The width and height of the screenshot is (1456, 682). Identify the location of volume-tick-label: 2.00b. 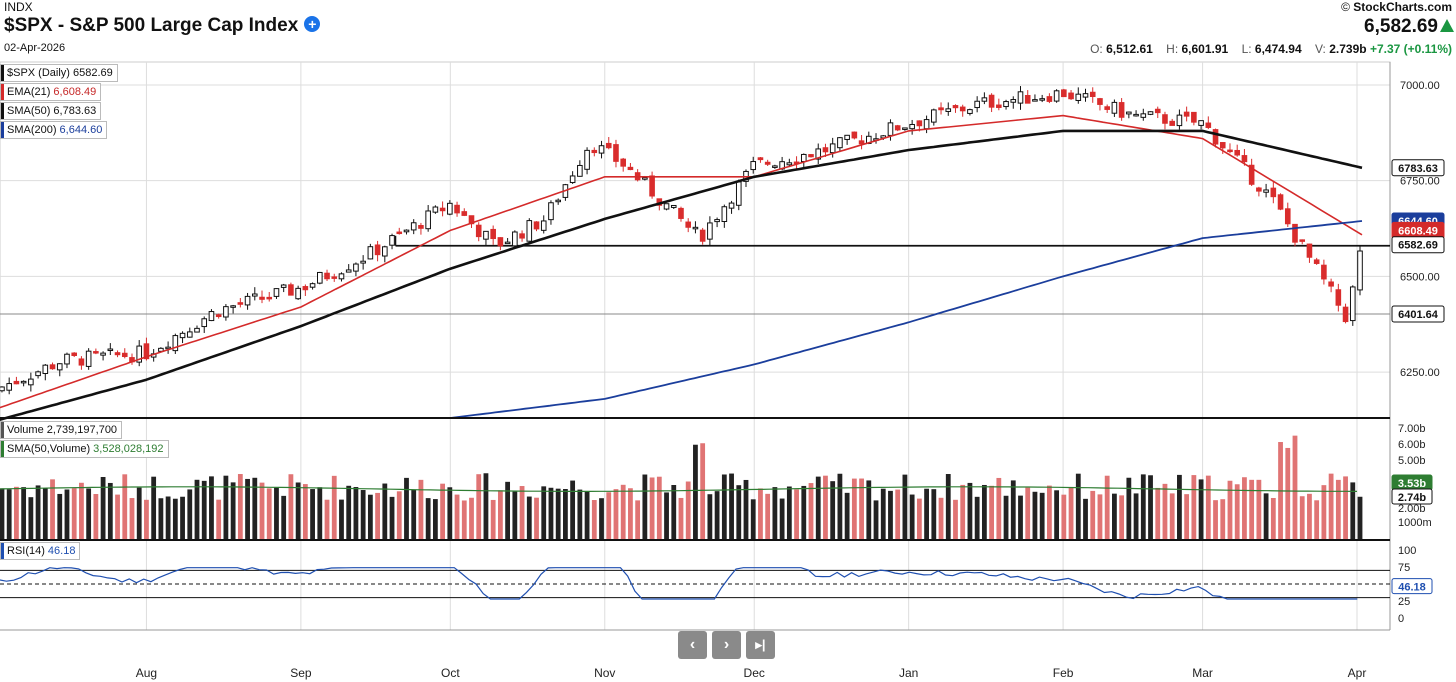
(1412, 509).